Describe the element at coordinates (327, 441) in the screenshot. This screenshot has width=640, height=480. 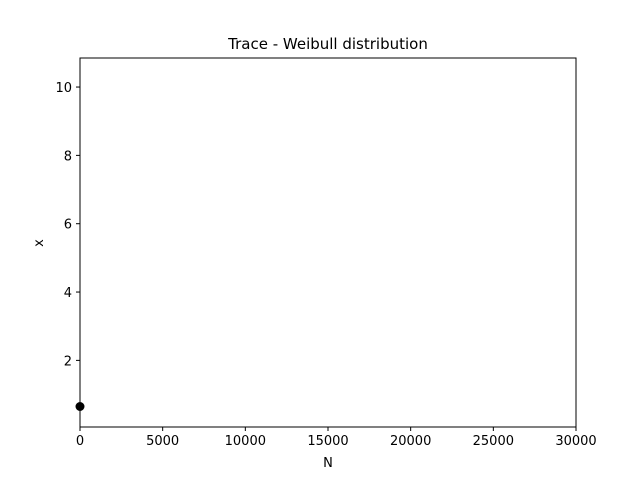
I see `x-tick-label: 15000` at that location.